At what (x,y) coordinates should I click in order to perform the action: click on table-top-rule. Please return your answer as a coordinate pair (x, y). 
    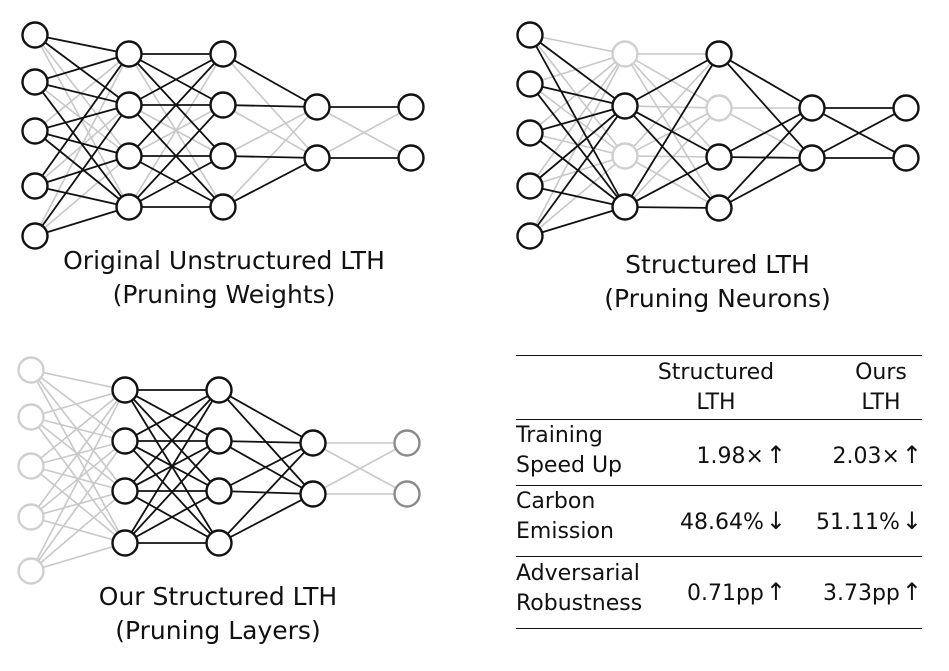
    Looking at the image, I should click on (719, 355).